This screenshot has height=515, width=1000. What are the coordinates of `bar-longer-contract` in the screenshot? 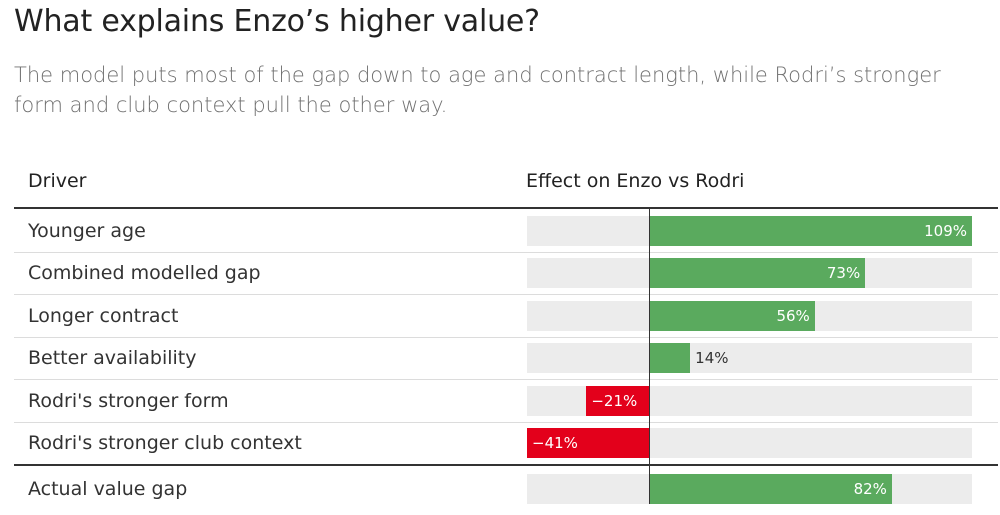 It's located at (731, 316).